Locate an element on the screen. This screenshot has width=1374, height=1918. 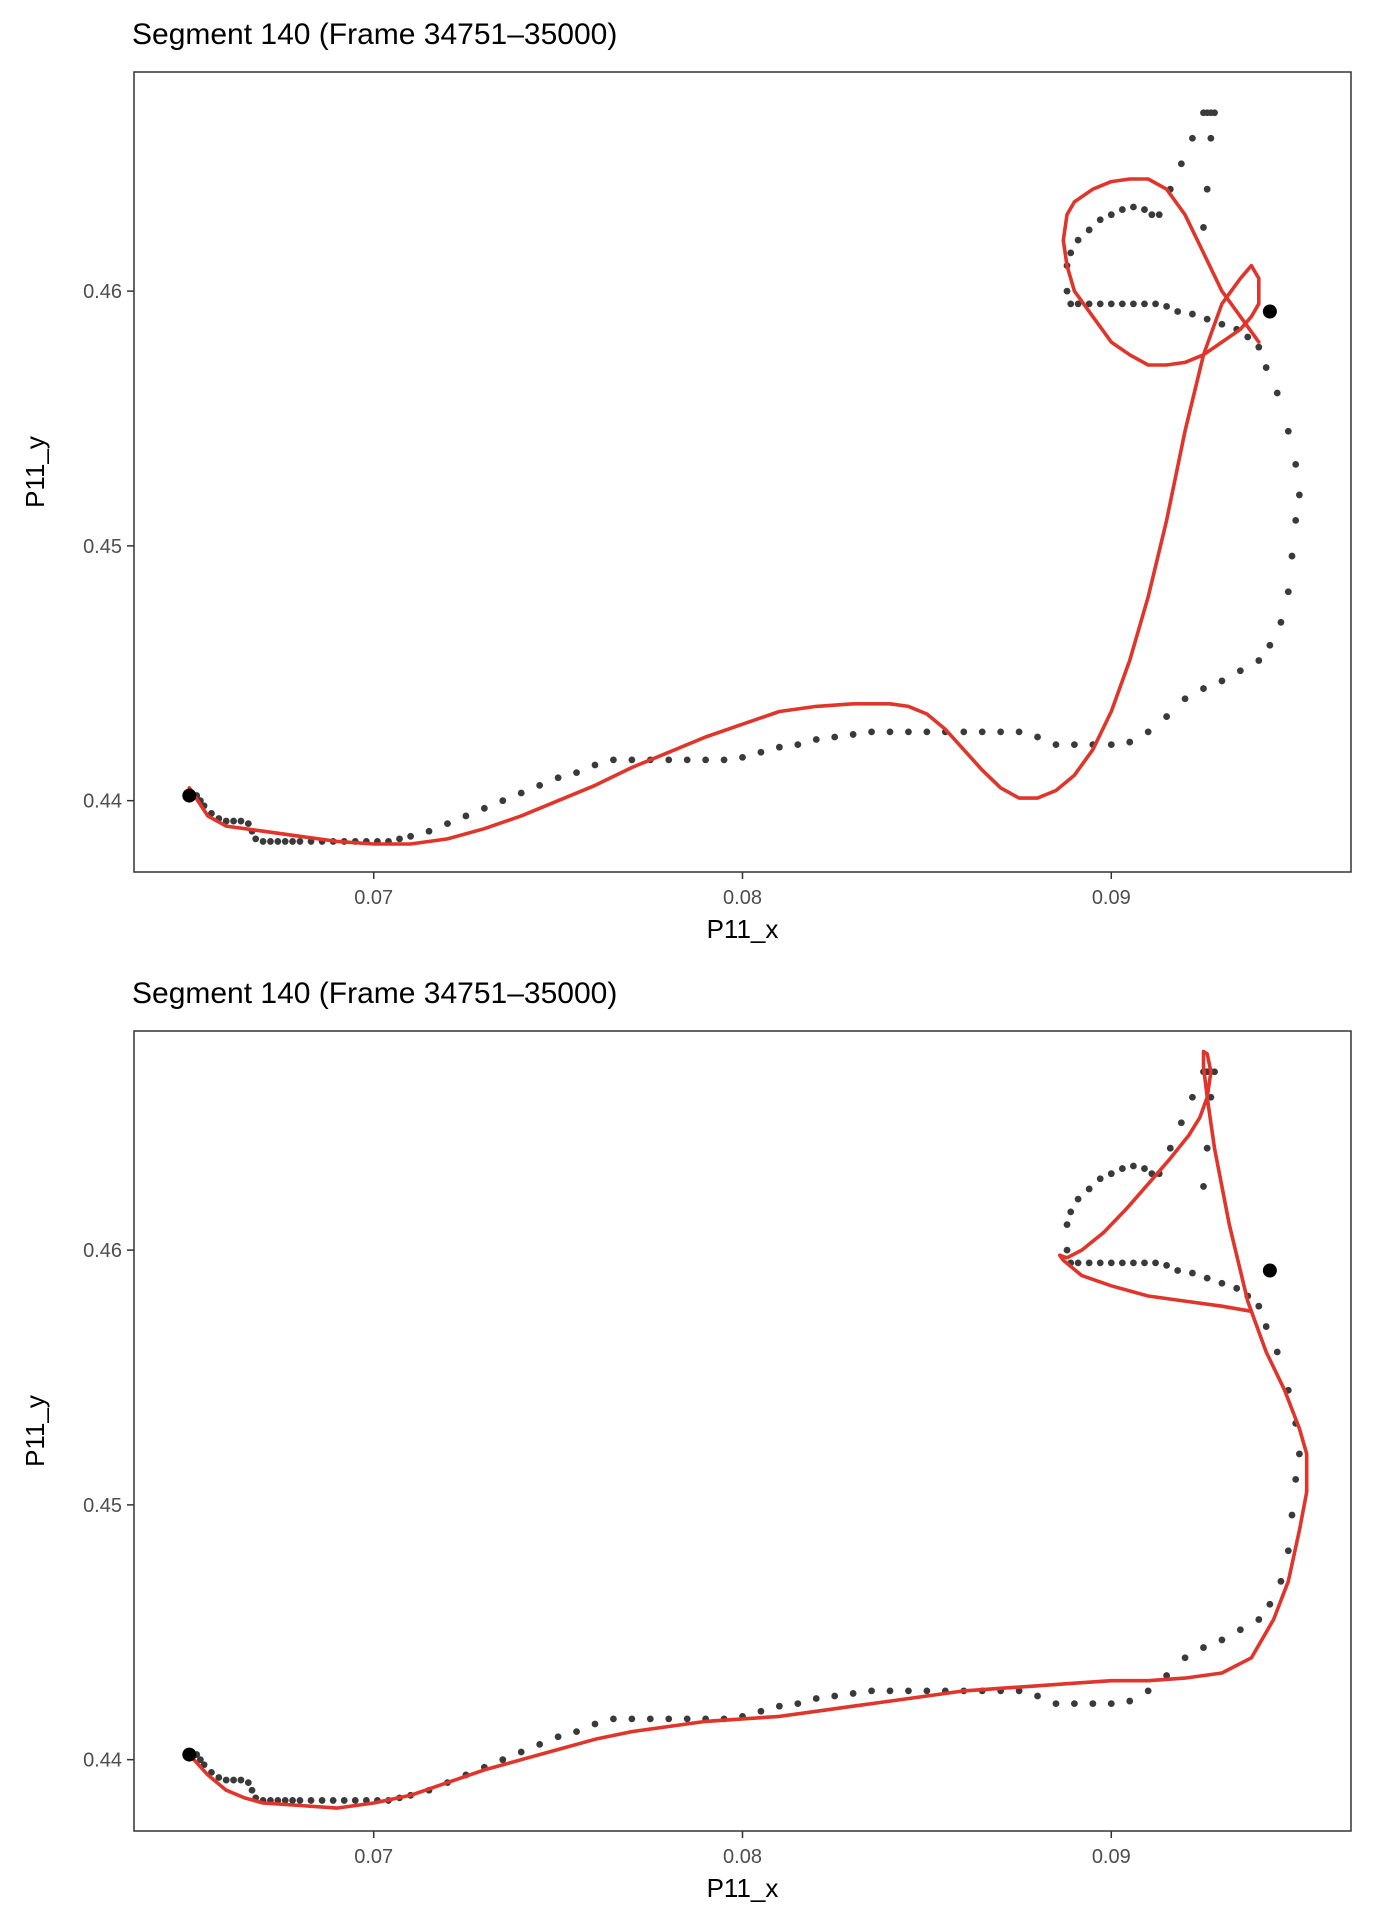
x-axis-title: P11_x is located at coordinates (743, 929).